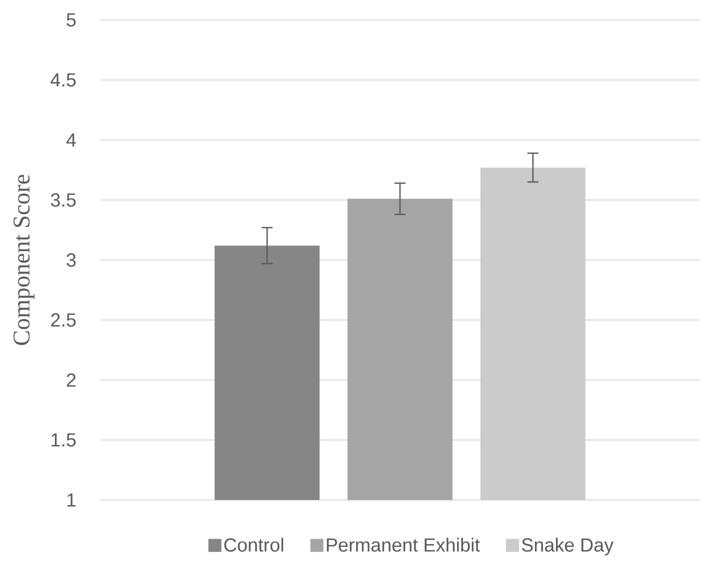  I want to click on legend-label: Permanent Exhibit, so click(403, 545).